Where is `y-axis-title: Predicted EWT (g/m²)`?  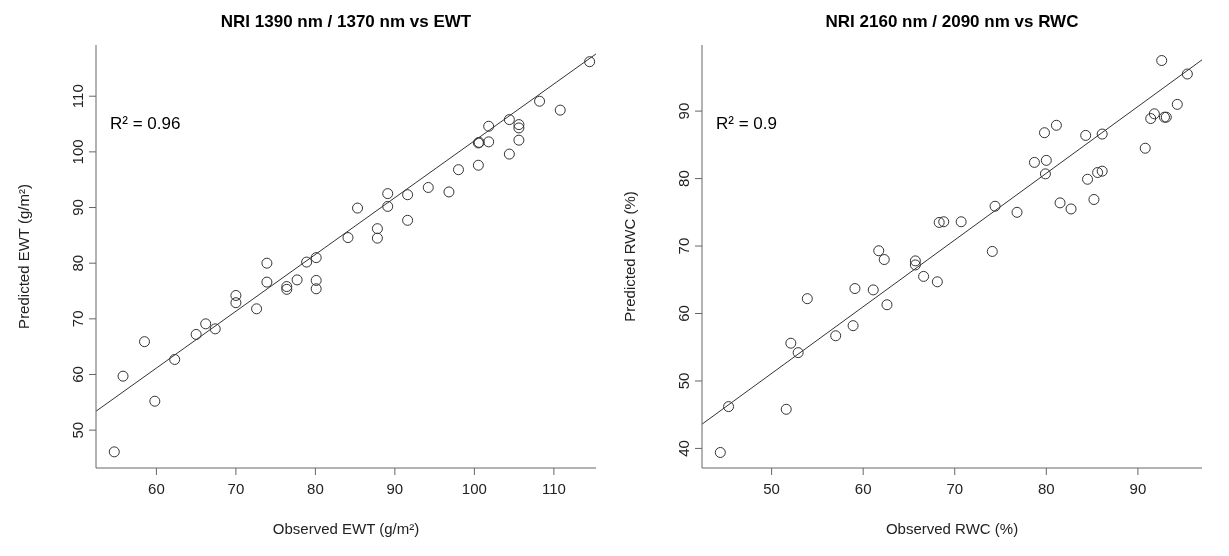
y-axis-title: Predicted EWT (g/m²) is located at coordinates (24, 256).